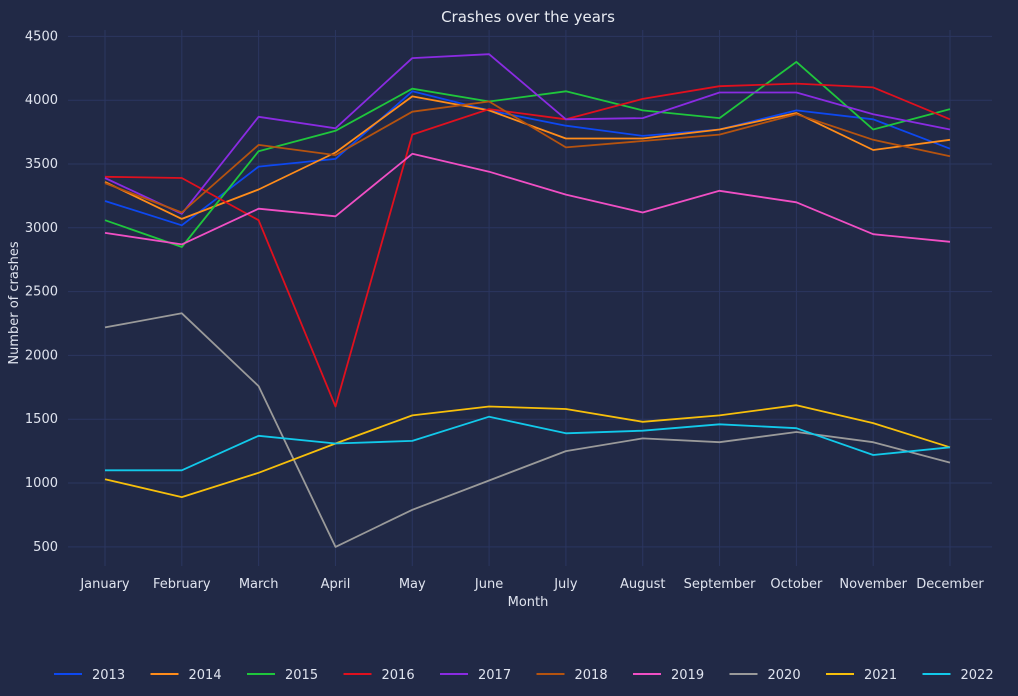 This screenshot has width=1018, height=696. Describe the element at coordinates (784, 675) in the screenshot. I see `legend-label-2020: 2020` at that location.